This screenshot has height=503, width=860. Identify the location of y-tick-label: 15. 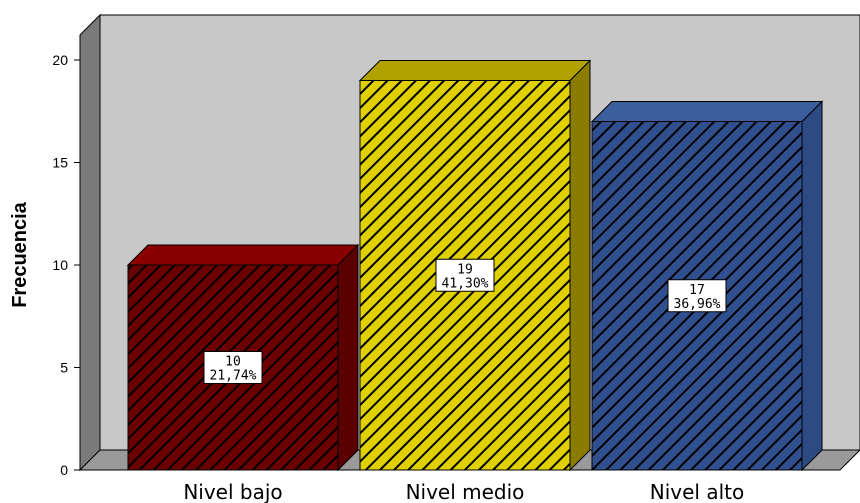
(60, 163).